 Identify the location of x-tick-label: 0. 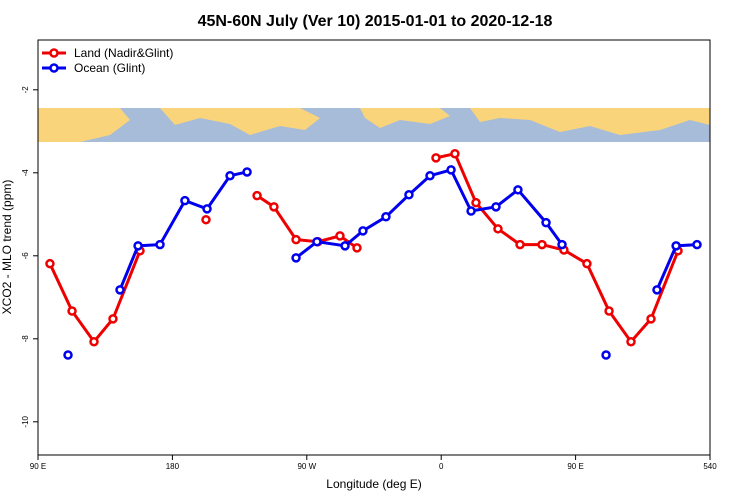
(441, 466).